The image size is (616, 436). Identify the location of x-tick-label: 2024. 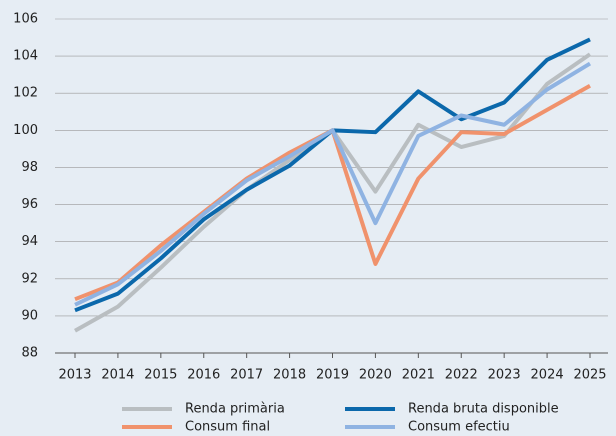
(547, 375).